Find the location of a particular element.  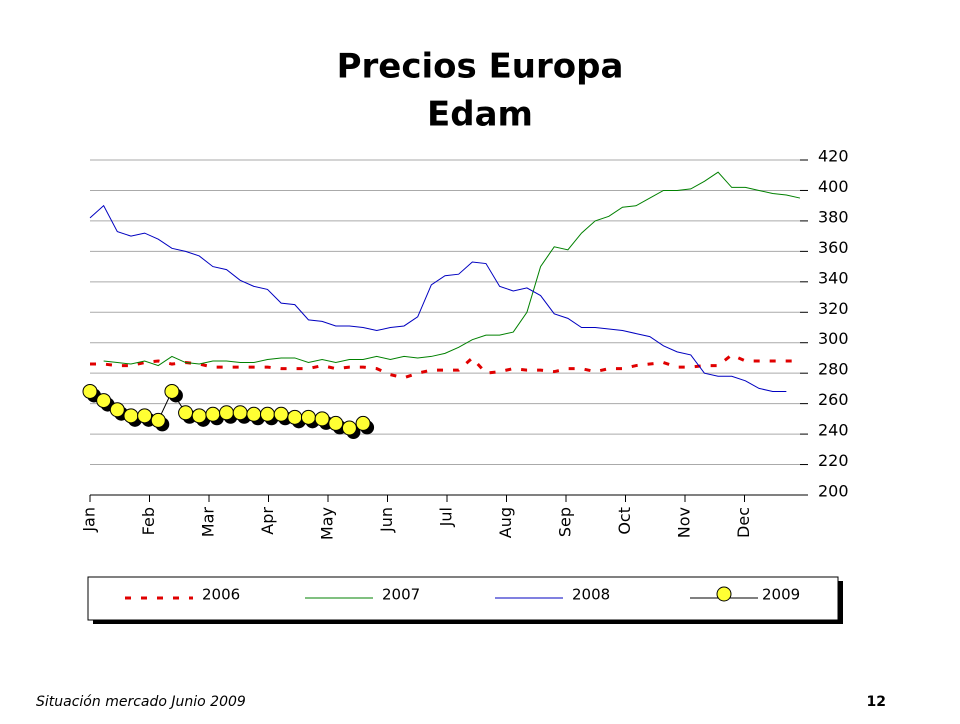

legend-label: 2006 is located at coordinates (221, 595).